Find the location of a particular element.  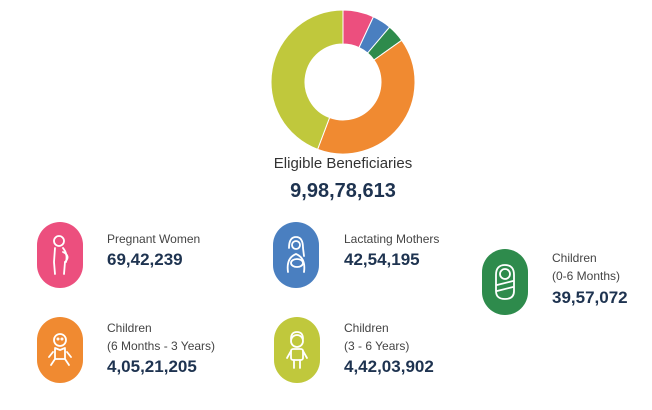

card-value: 69,42,239 is located at coordinates (145, 259).